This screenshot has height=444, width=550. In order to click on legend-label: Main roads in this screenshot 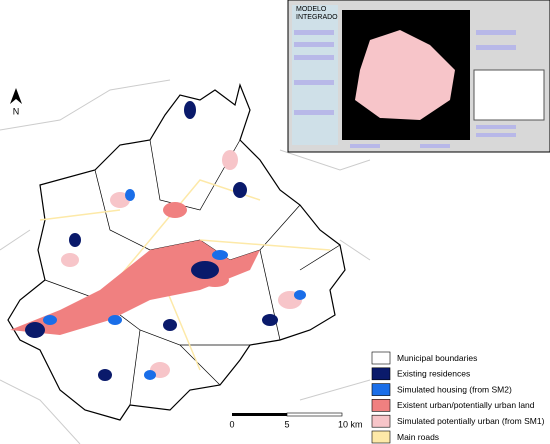, I will do `click(418, 437)`.